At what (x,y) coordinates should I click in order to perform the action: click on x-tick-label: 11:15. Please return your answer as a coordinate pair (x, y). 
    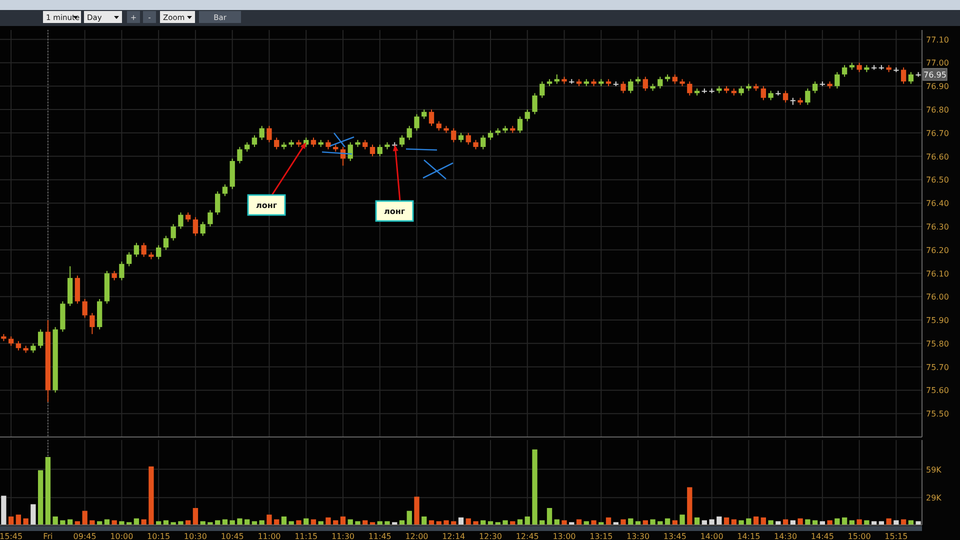
    Looking at the image, I should click on (306, 536).